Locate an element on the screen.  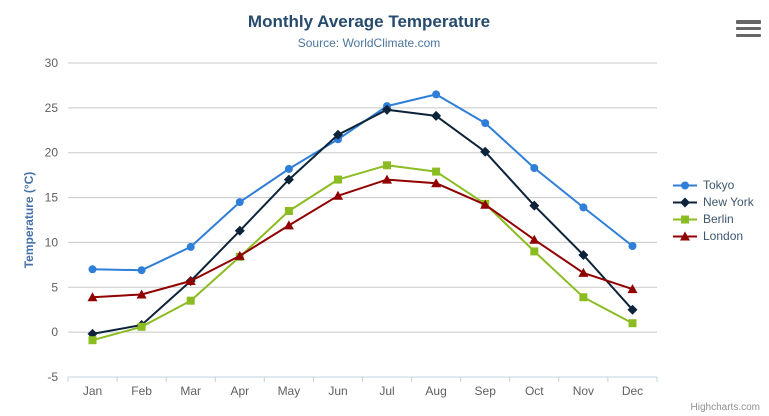
legend-item-berlin: Berlin is located at coordinates (713, 219).